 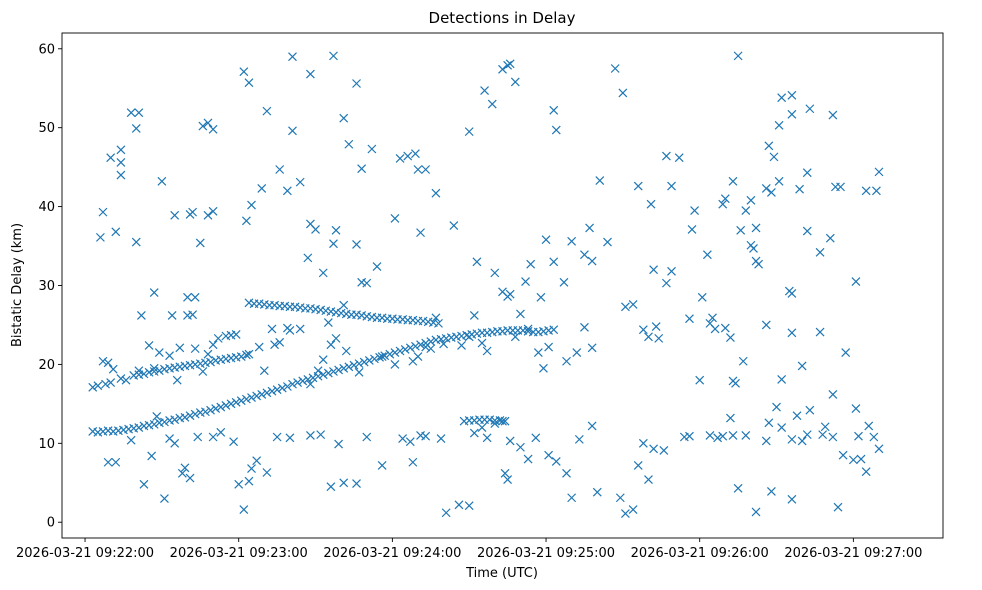 What do you see at coordinates (46, 365) in the screenshot?
I see `y-tick-label: 20` at bounding box center [46, 365].